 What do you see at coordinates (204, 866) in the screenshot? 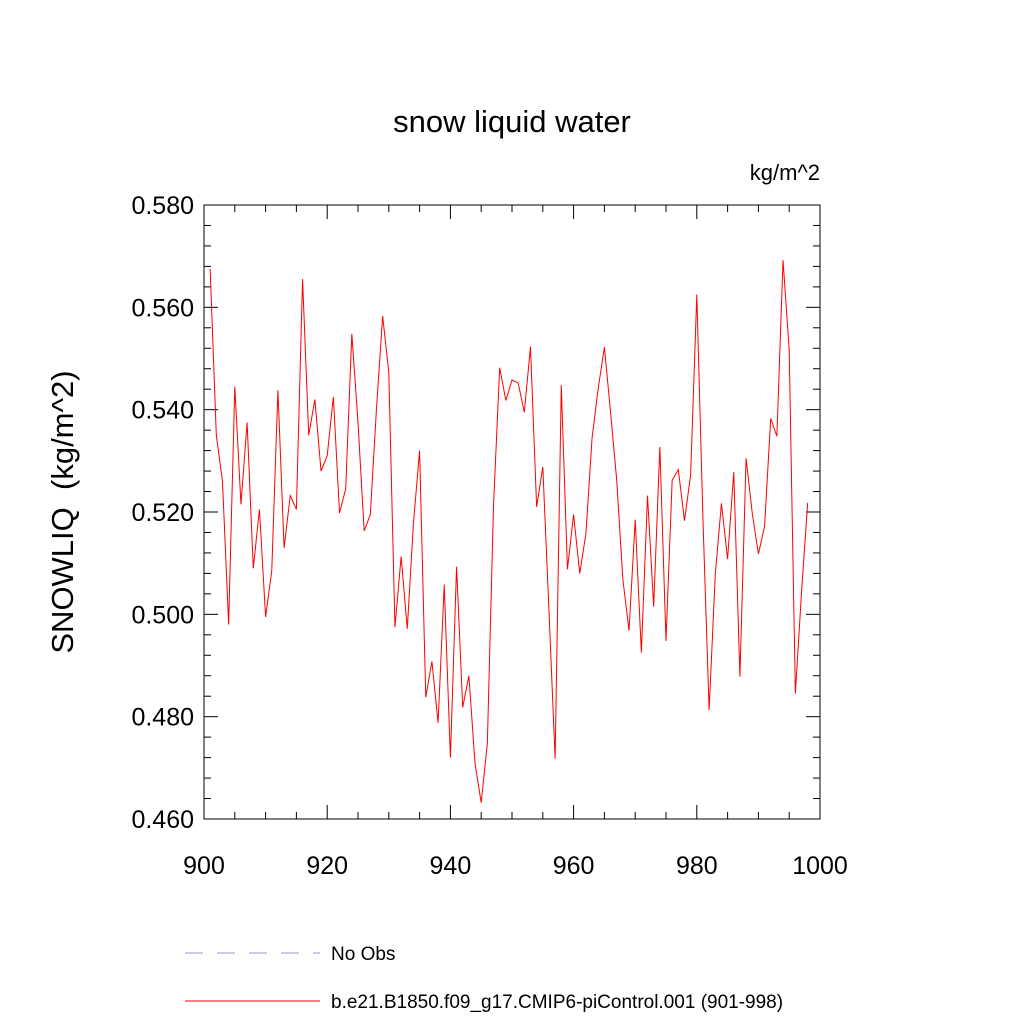
I see `x-tick-label: 900` at bounding box center [204, 866].